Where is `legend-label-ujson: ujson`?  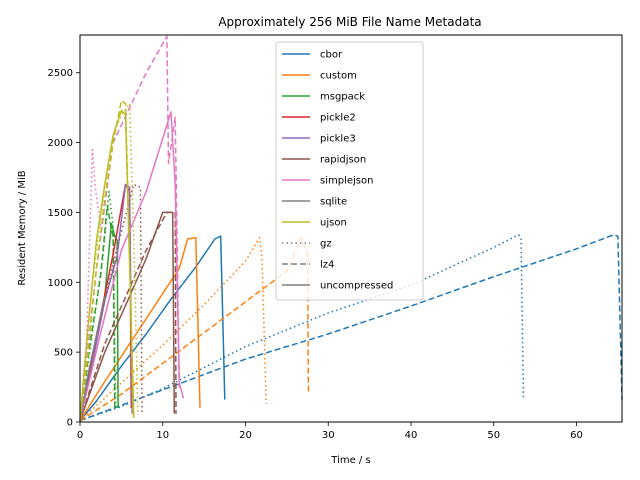 legend-label-ujson: ujson is located at coordinates (333, 223).